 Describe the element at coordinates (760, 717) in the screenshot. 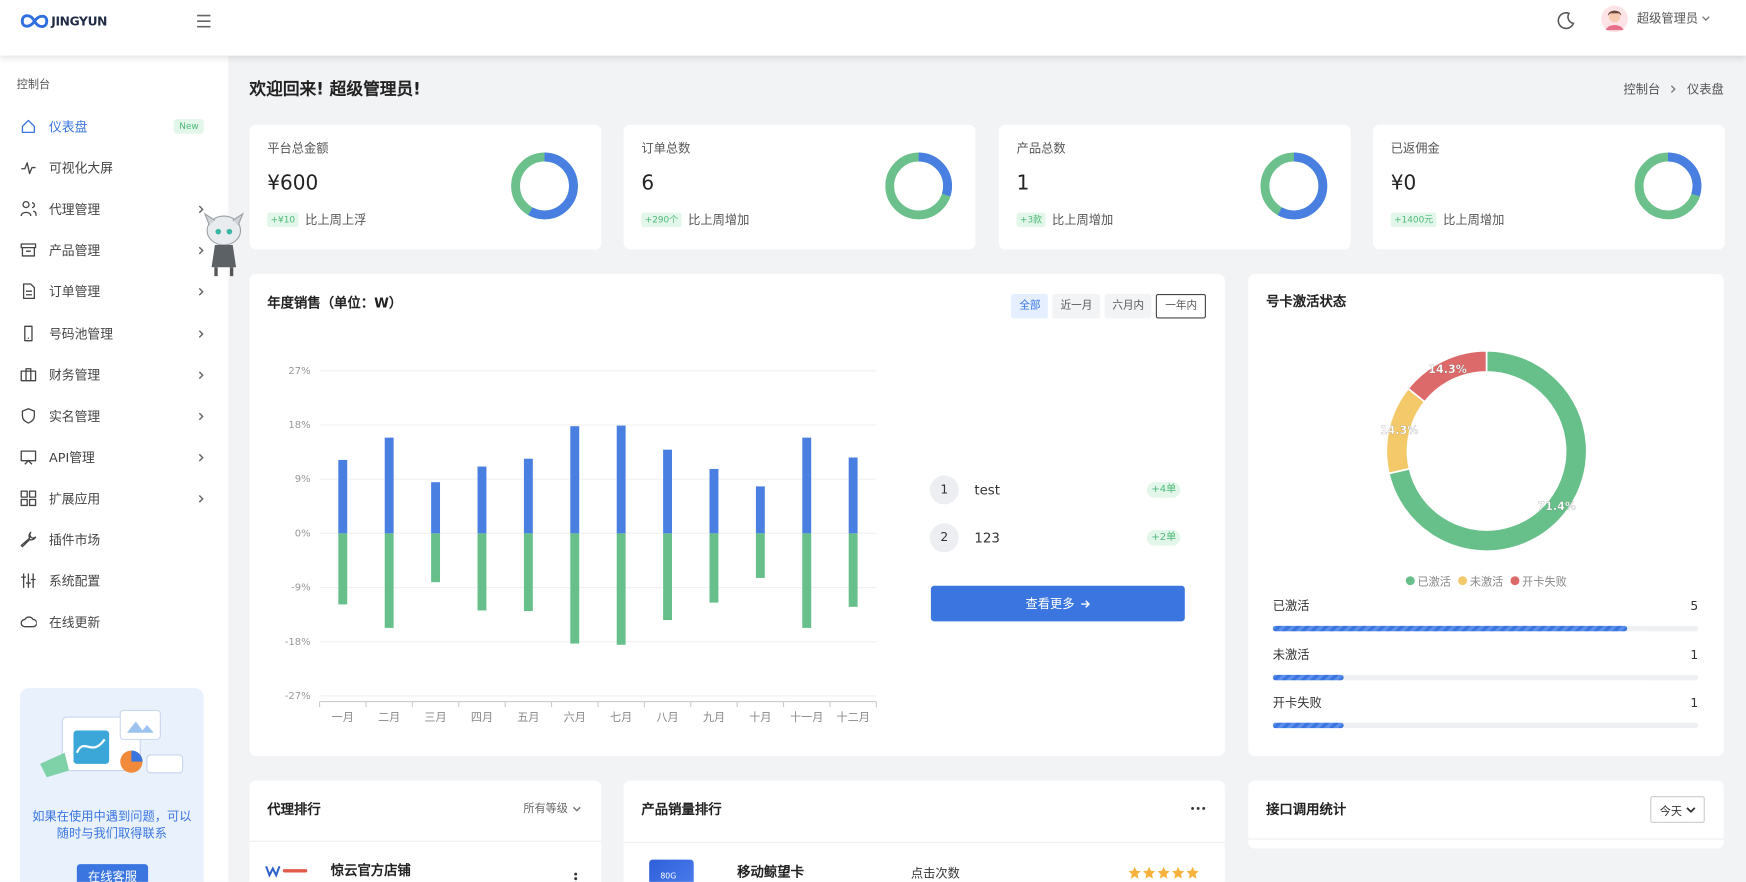

I see `x-tick-label: 十月` at that location.